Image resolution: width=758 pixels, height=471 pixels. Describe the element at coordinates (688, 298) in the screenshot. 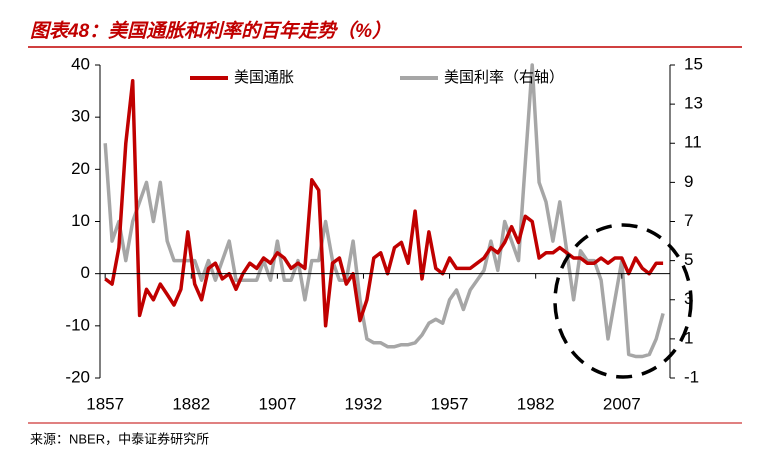

I see `y2-tick-label: 3` at that location.